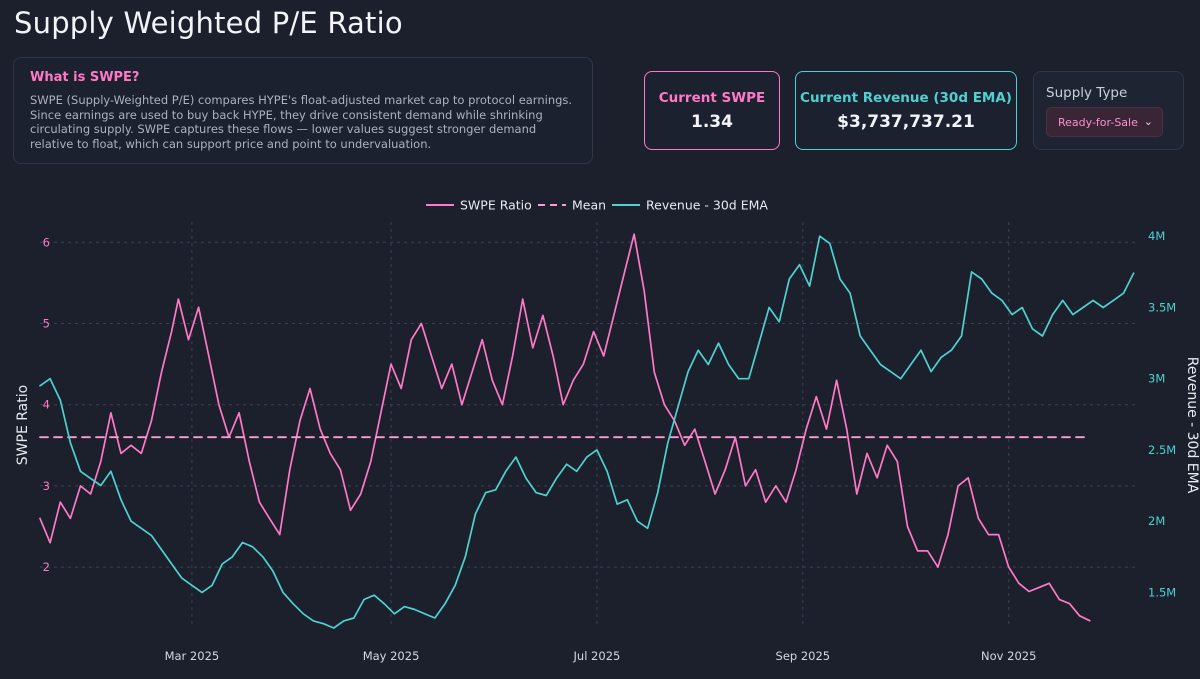 The image size is (1200, 679). What do you see at coordinates (1148, 121) in the screenshot?
I see `chevron-down-icon: ⌄` at bounding box center [1148, 121].